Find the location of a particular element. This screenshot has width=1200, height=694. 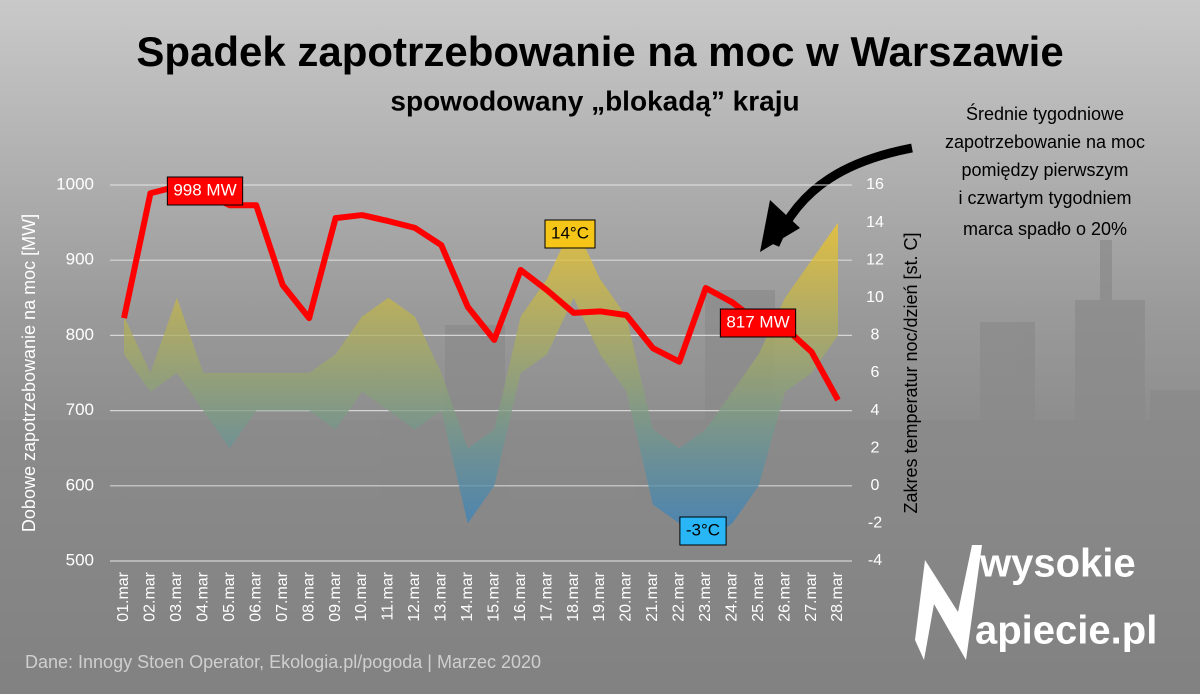

y2-tick-label: 14 is located at coordinates (875, 222).